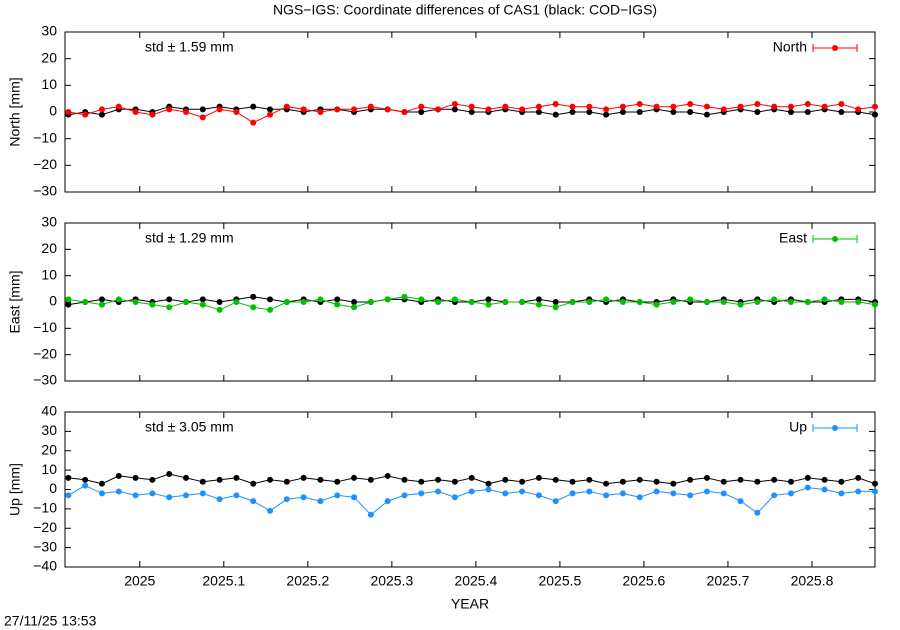  What do you see at coordinates (189, 238) in the screenshot?
I see `annotation: std ± 1.29 mm` at bounding box center [189, 238].